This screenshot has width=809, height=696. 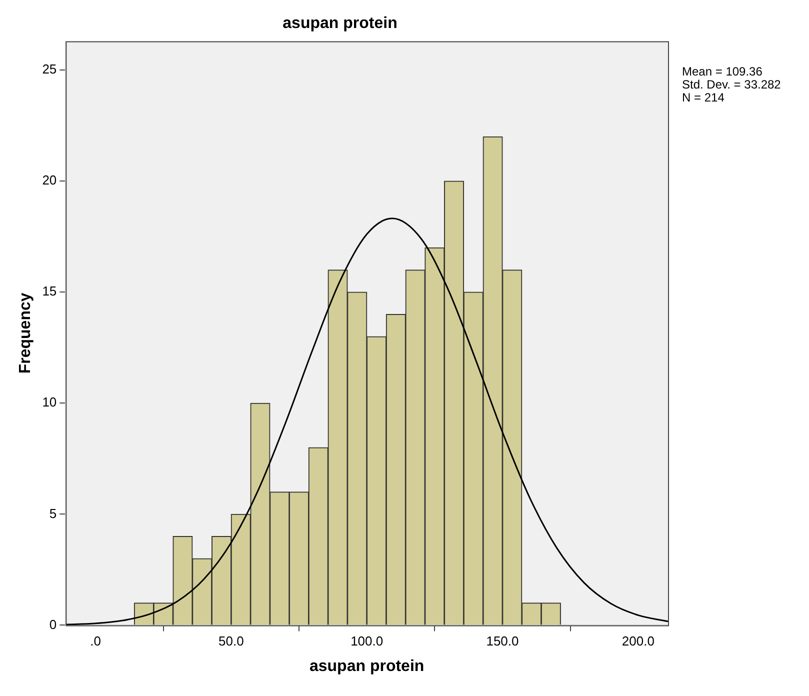 I want to click on y-tick-label: 20, so click(x=49, y=180).